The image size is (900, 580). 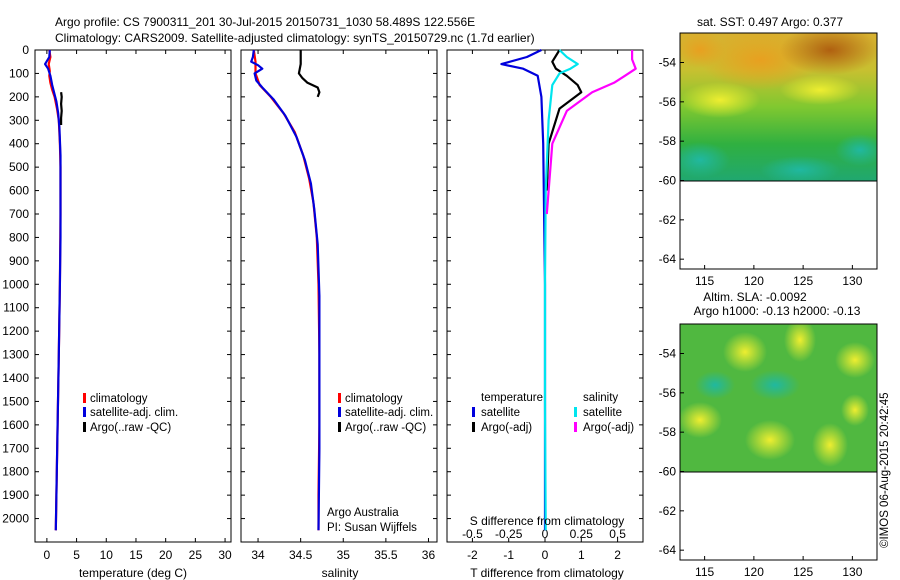 I want to click on sla-map-axes, so click(x=778, y=442).